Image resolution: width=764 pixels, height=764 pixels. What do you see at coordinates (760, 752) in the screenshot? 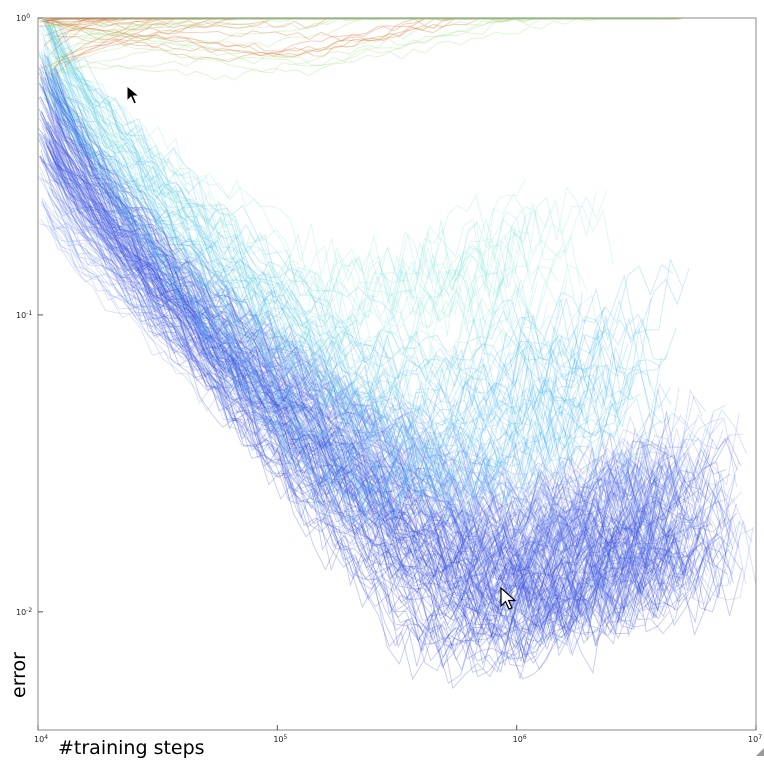
I see `resize-grip-icon` at bounding box center [760, 752].